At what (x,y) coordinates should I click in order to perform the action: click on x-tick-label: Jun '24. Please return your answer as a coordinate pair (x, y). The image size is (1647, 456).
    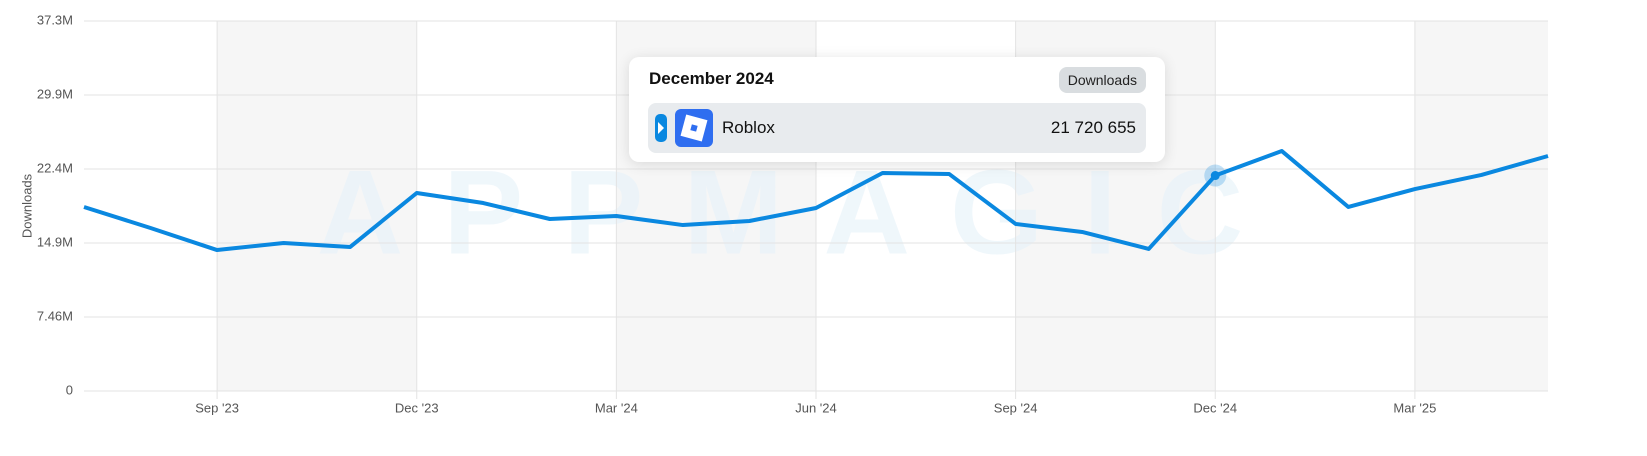
    Looking at the image, I should click on (816, 407).